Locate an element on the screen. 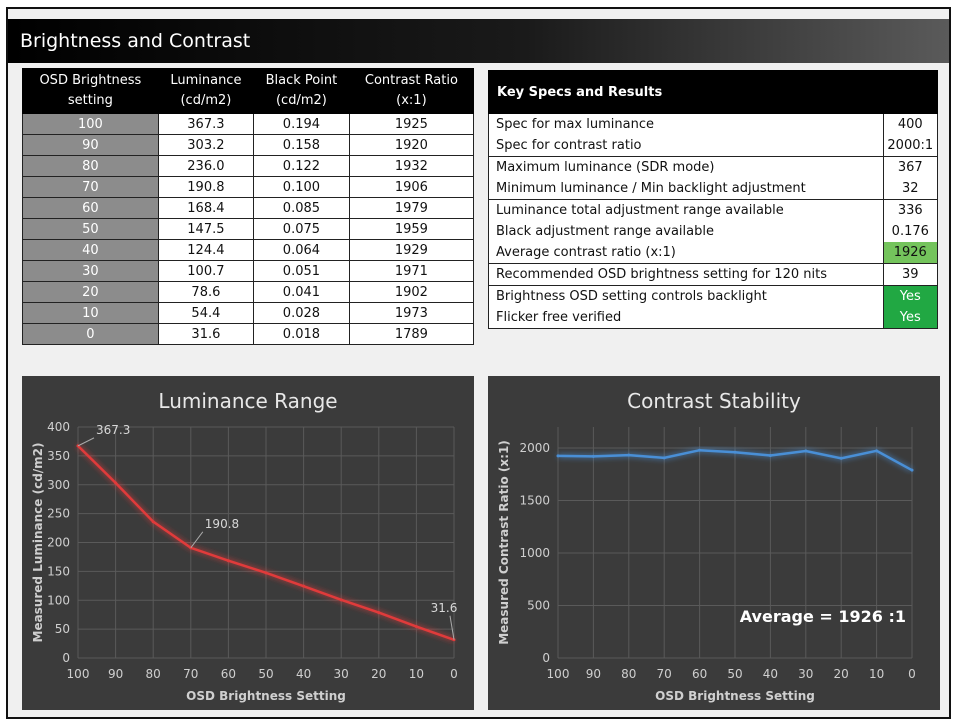 This screenshot has width=960, height=724. contrast-ratio-cell: 1971 is located at coordinates (411, 271).